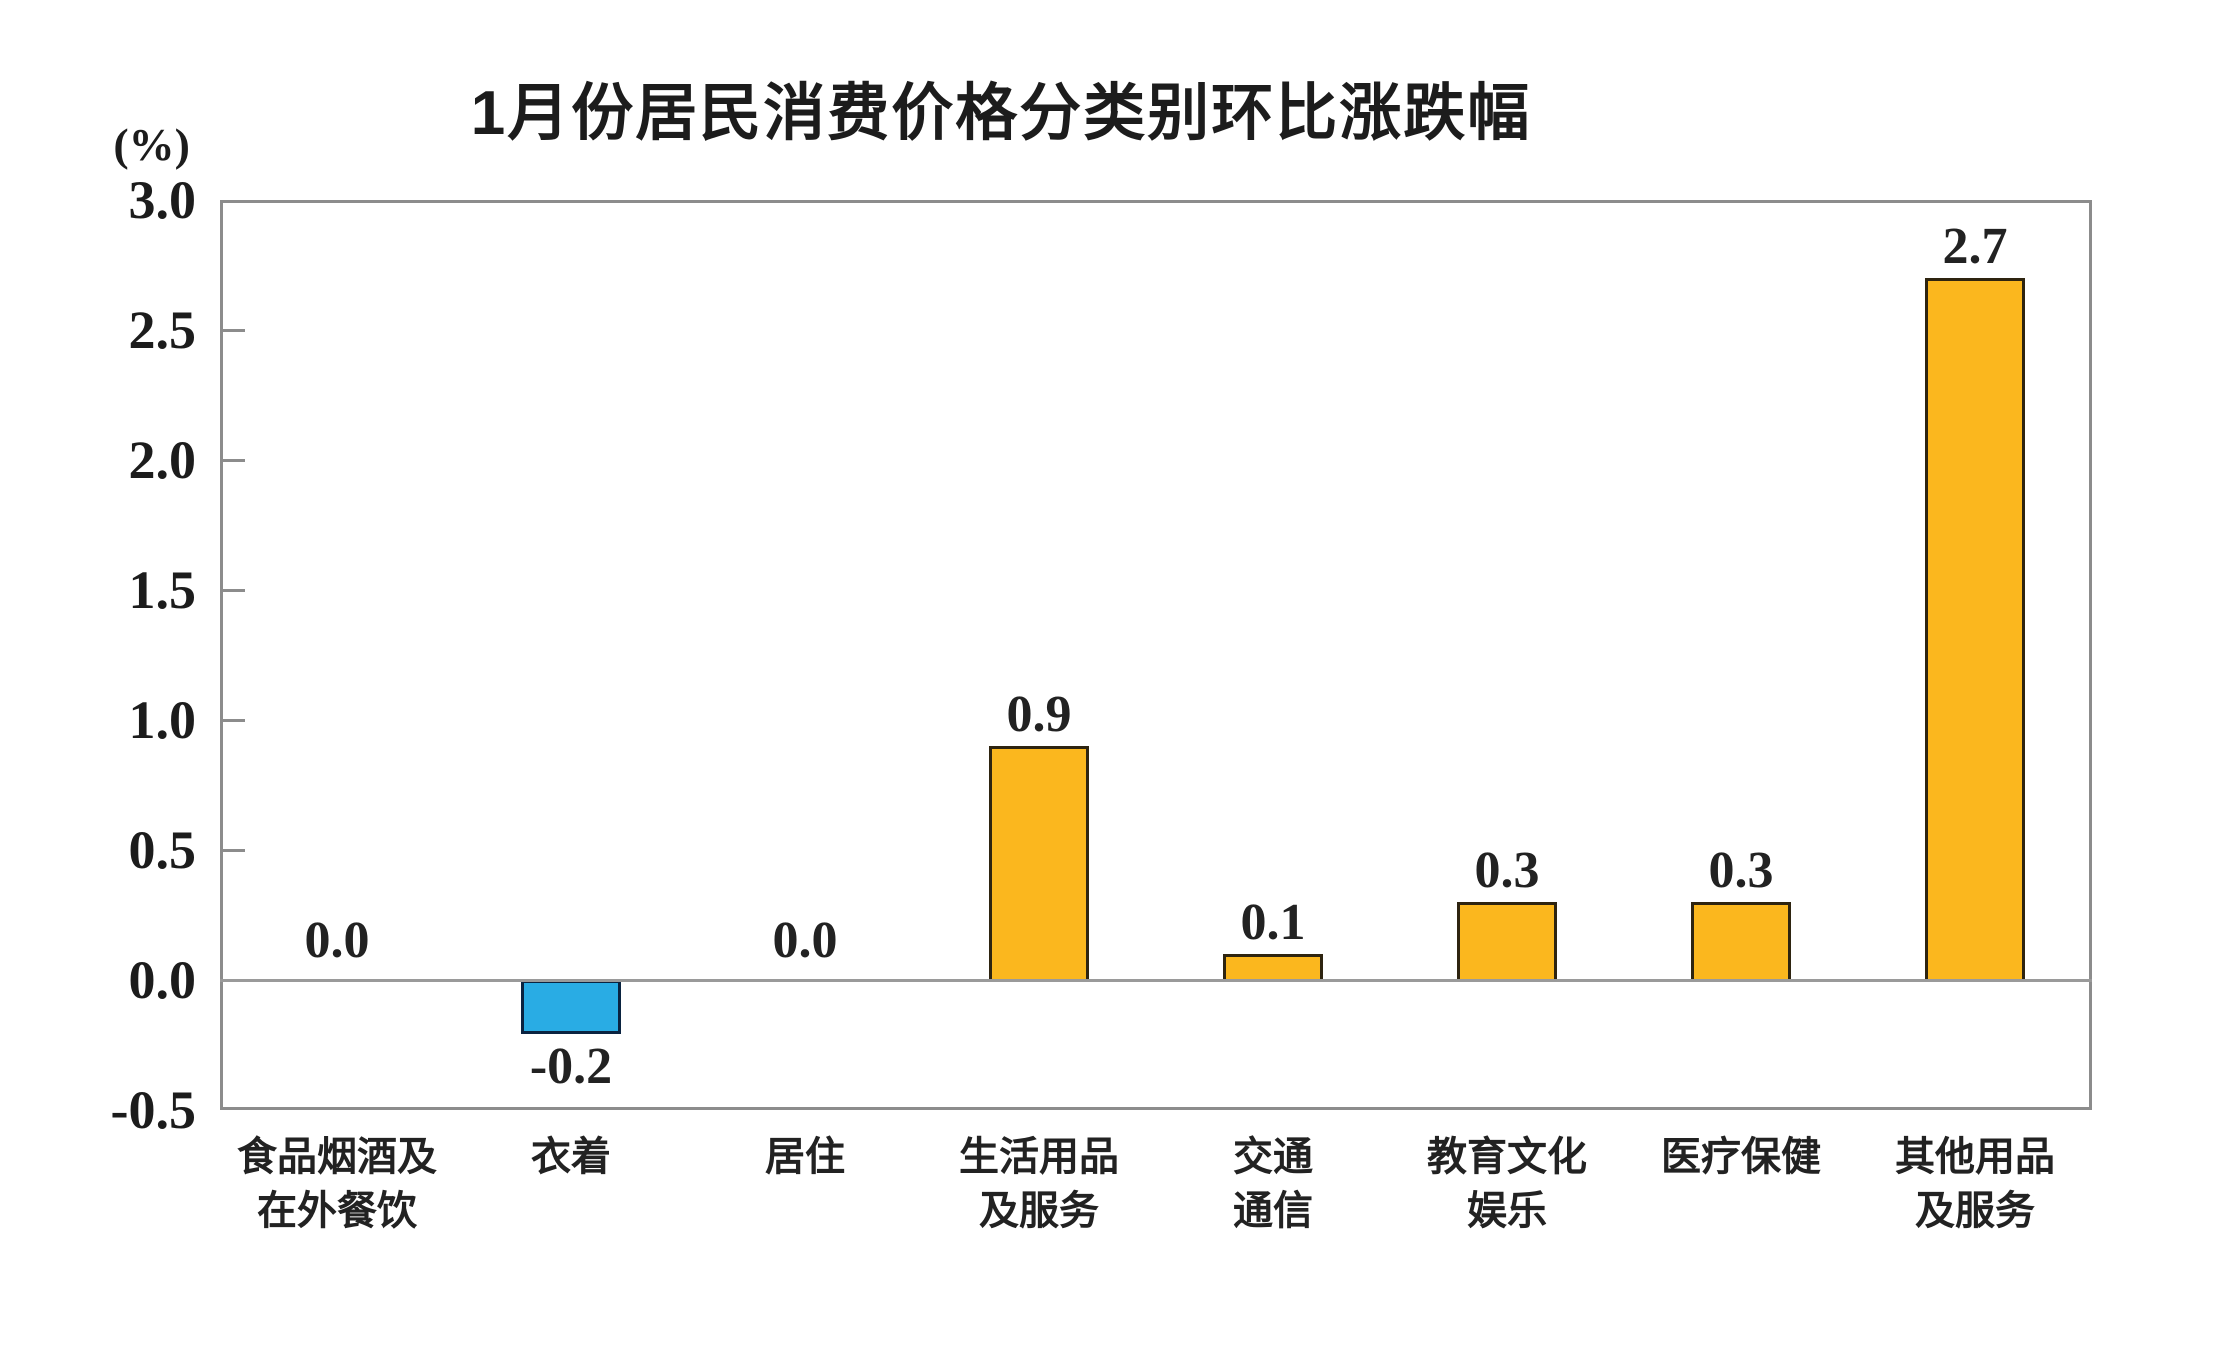  I want to click on x-axis-label-line: 通信, so click(1273, 1210).